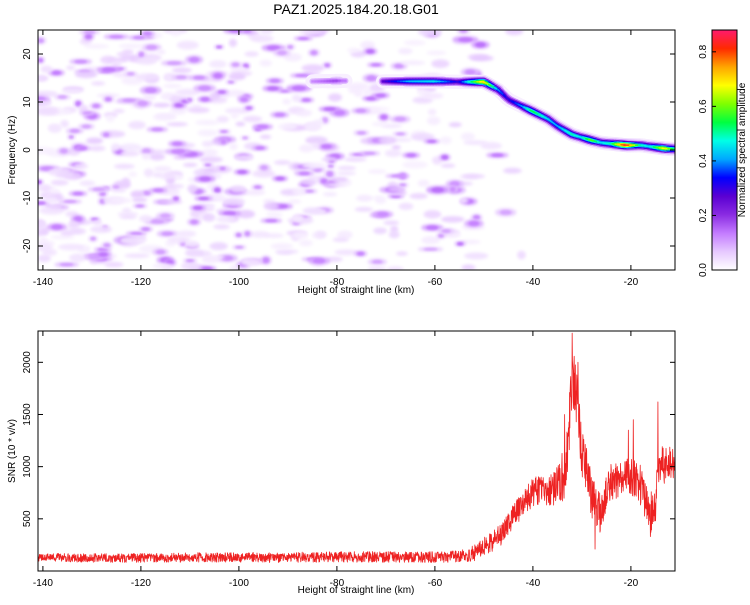 This screenshot has height=605, width=750. I want to click on spectrogram-y-tick-label: 20, so click(27, 54).